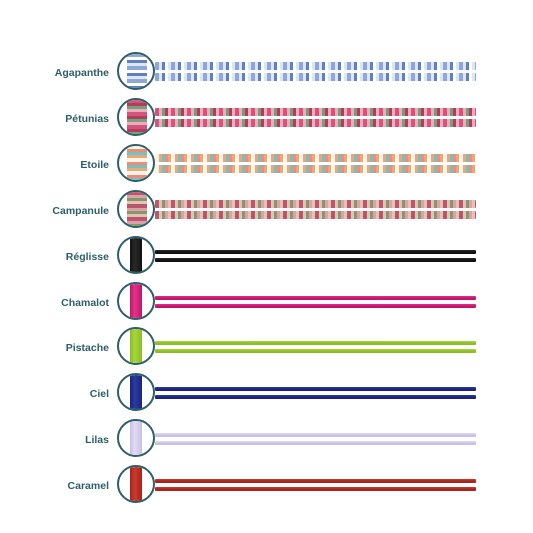 The image size is (533, 533). What do you see at coordinates (266, 486) in the screenshot?
I see `swatch-row-caramel: Caramel` at bounding box center [266, 486].